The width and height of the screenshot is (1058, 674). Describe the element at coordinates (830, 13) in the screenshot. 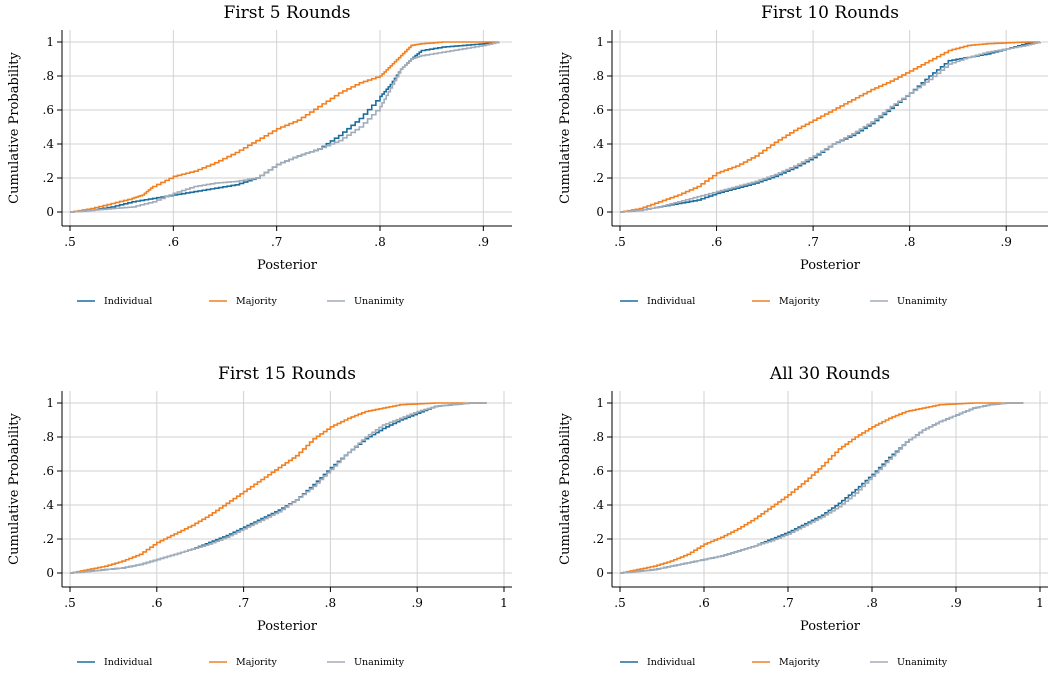

I see `chart-title: First 10 Rounds` at that location.